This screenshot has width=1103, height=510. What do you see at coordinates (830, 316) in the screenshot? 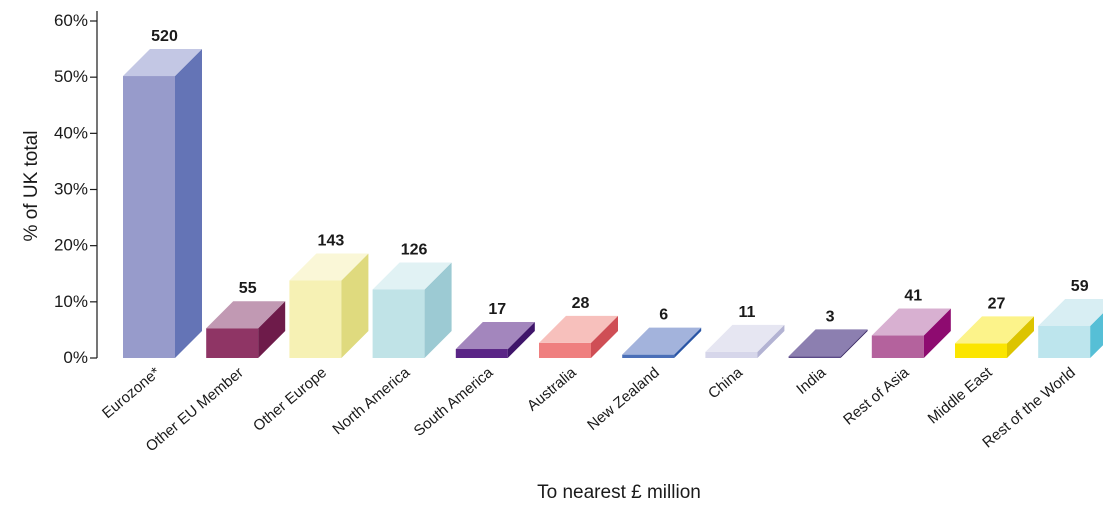
I see `bar-value-label: 3` at bounding box center [830, 316].